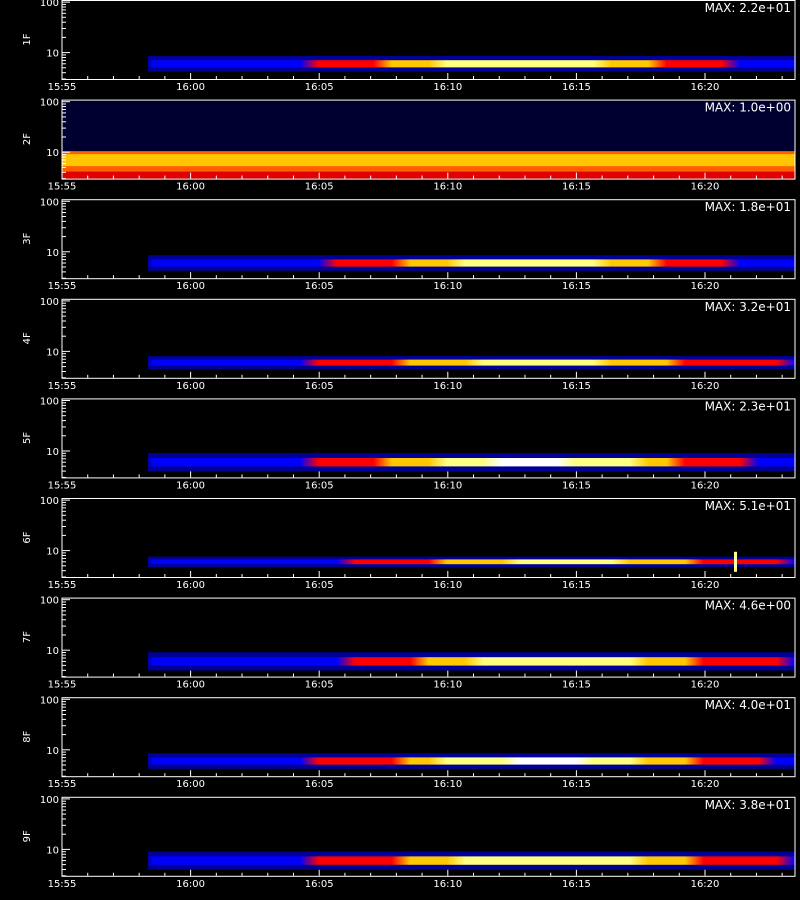 This screenshot has width=800, height=900. Describe the element at coordinates (748, 805) in the screenshot. I see `panel-max-label: MAX: 3.8e+01` at that location.